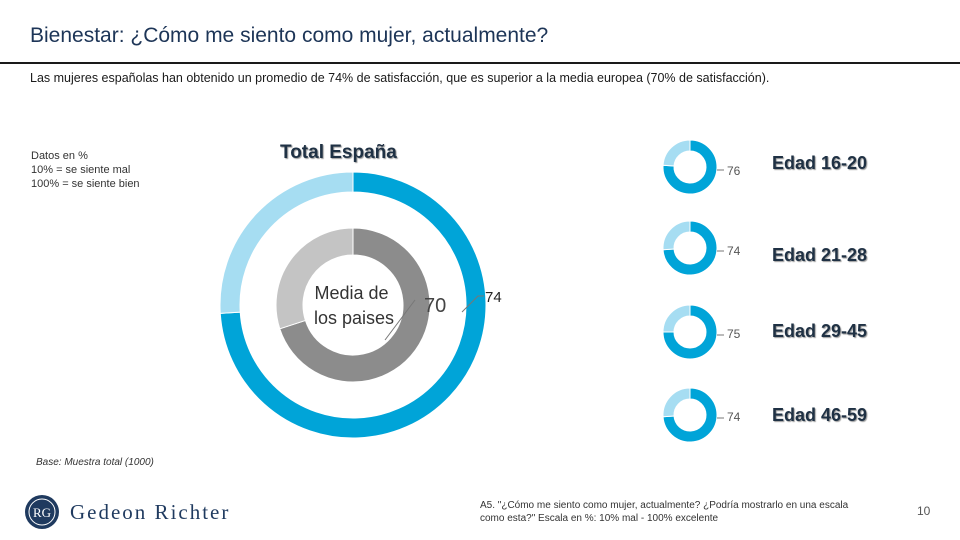  I want to click on main-chart-title: Total España, so click(338, 152).